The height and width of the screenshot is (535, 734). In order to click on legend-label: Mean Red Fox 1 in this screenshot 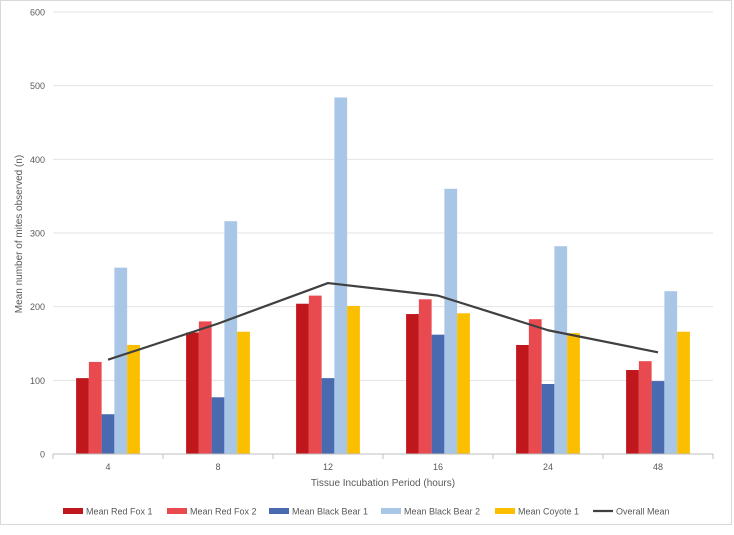, I will do `click(119, 512)`.